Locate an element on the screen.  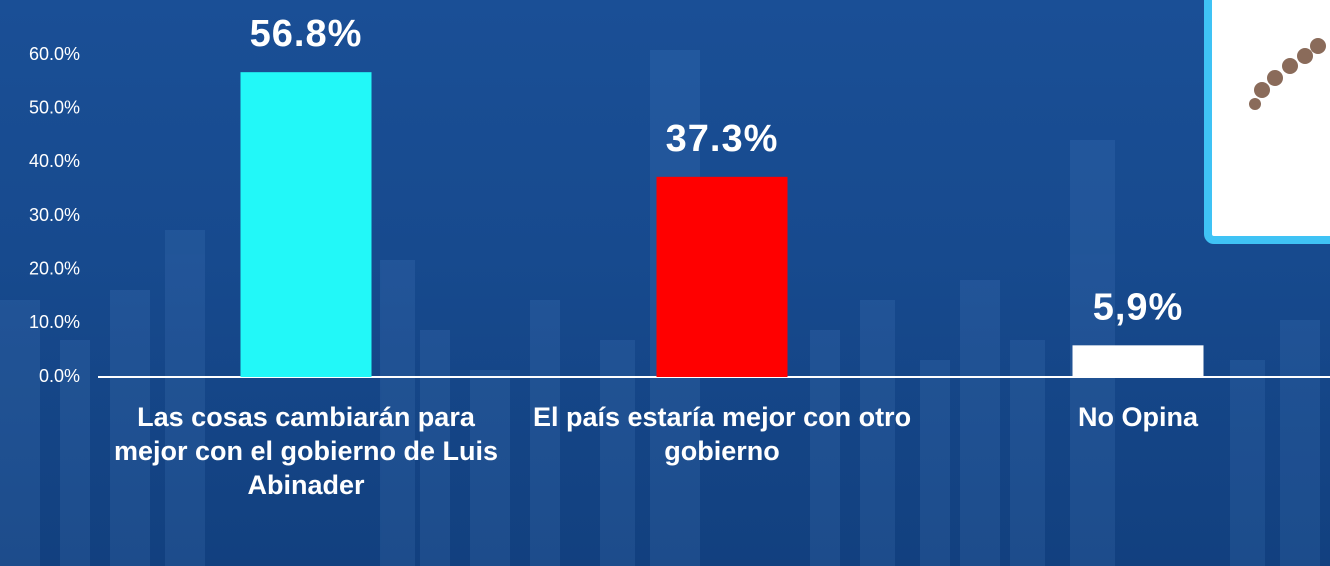
y-tick-label: 50.0% is located at coordinates (54, 107).